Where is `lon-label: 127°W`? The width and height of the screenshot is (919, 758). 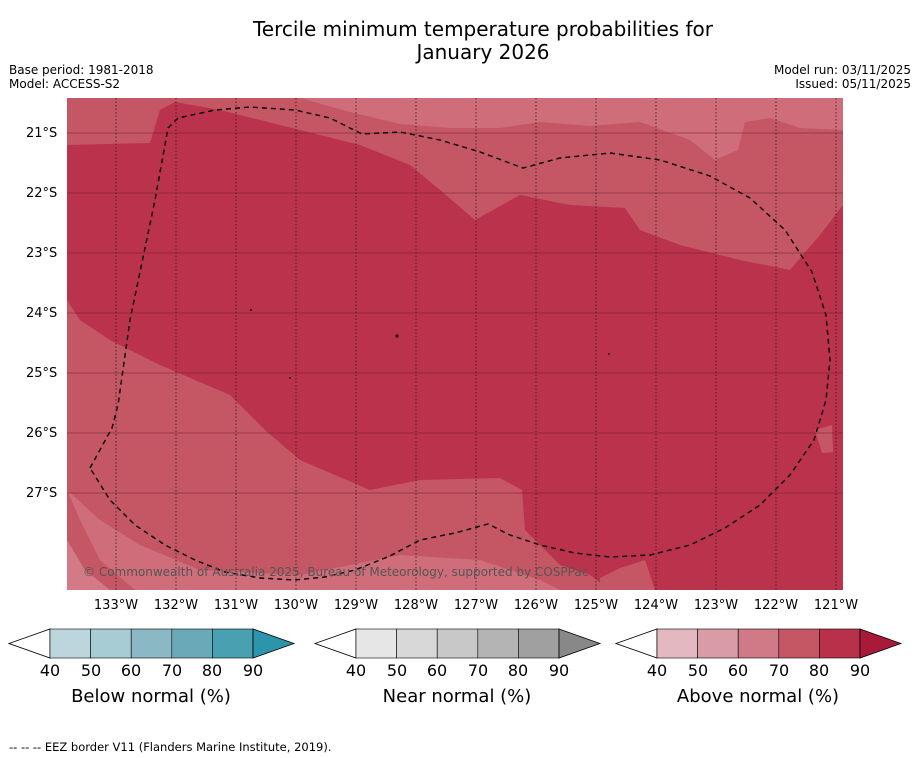
lon-label: 127°W is located at coordinates (476, 605).